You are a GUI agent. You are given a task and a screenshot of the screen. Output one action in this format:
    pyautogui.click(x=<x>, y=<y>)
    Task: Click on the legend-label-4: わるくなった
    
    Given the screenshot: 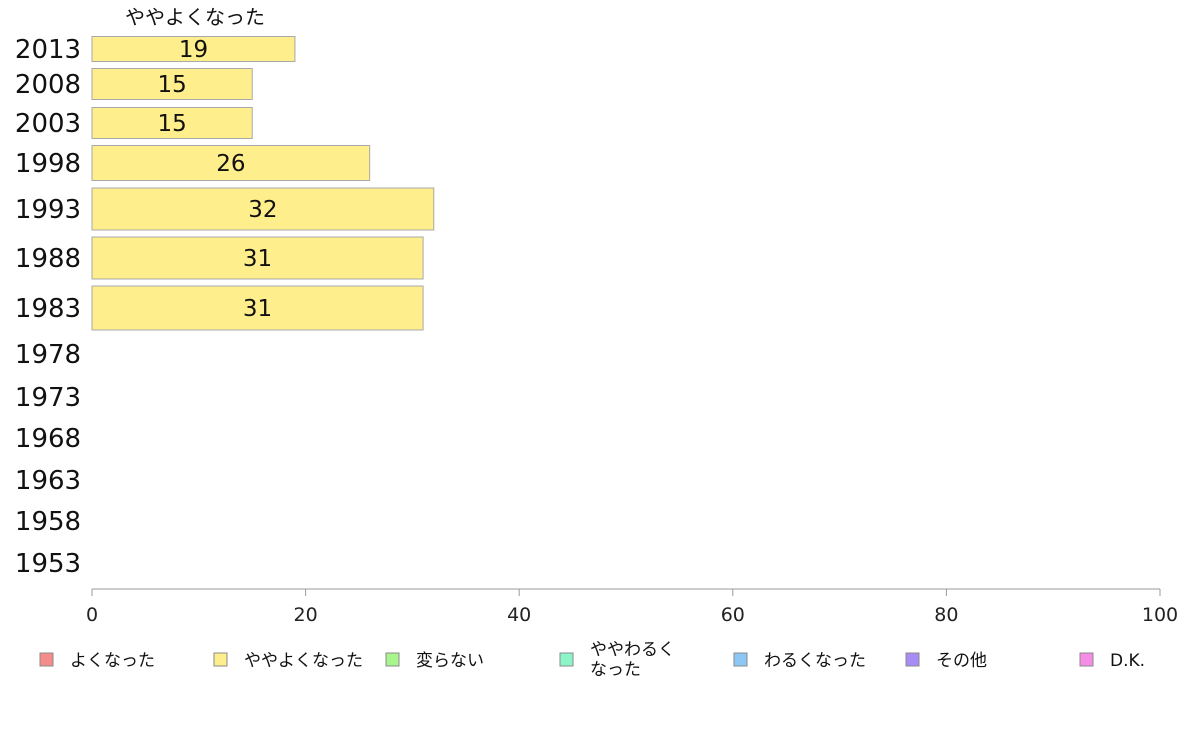 What is the action you would take?
    pyautogui.click(x=815, y=661)
    